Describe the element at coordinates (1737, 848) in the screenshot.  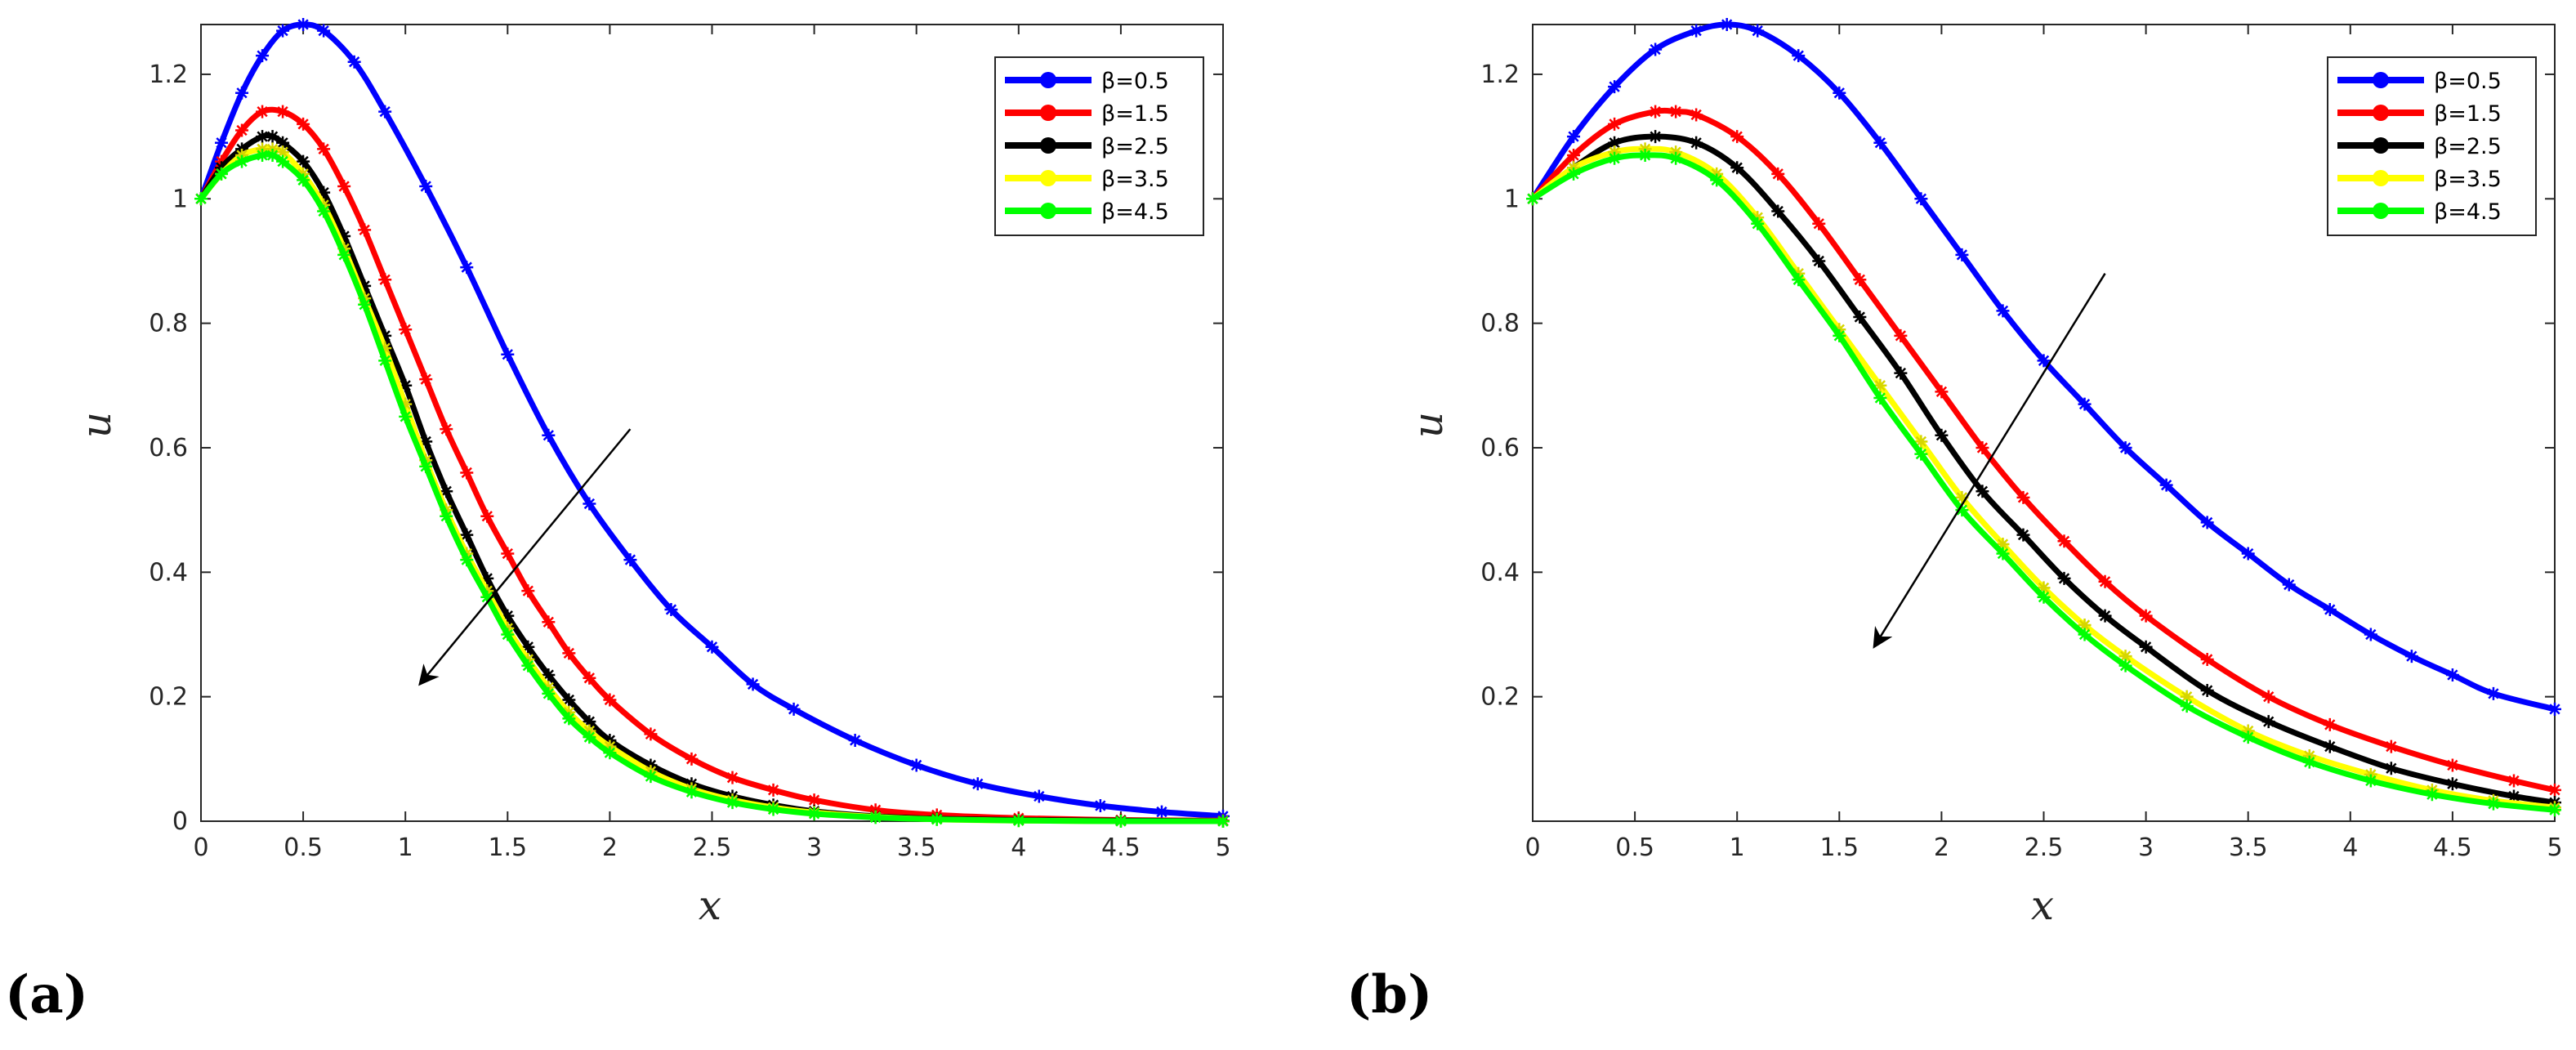
I see `x-tick-label: 1` at that location.